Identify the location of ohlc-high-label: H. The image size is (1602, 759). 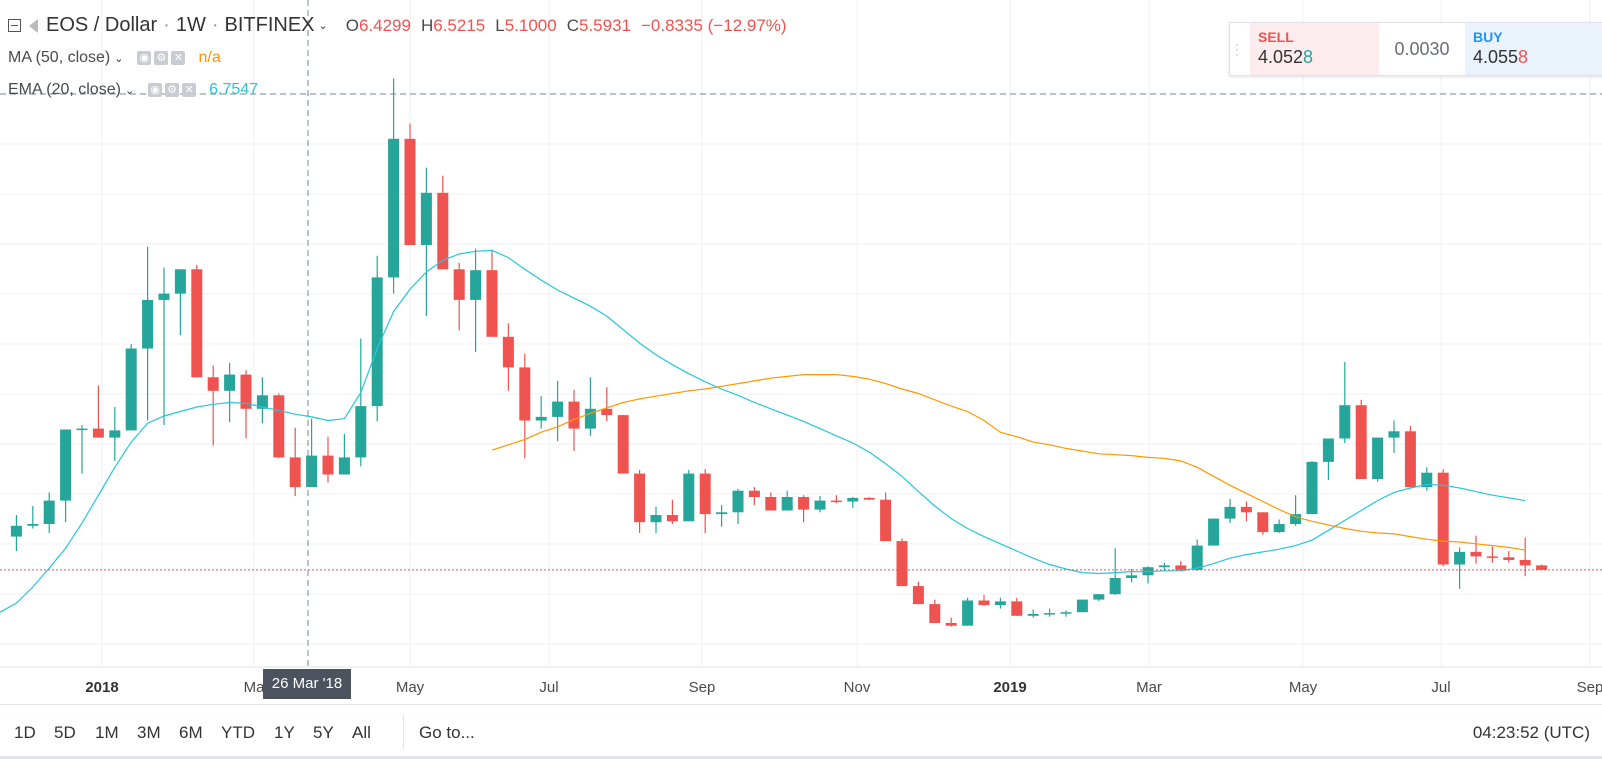
(427, 25).